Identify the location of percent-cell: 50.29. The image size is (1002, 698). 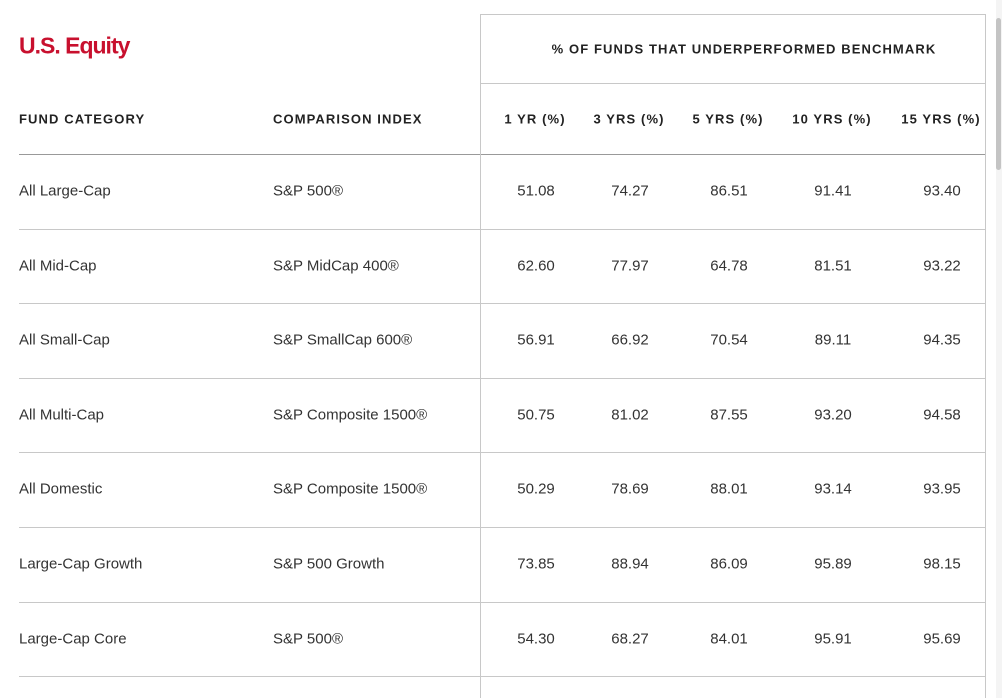
(536, 489).